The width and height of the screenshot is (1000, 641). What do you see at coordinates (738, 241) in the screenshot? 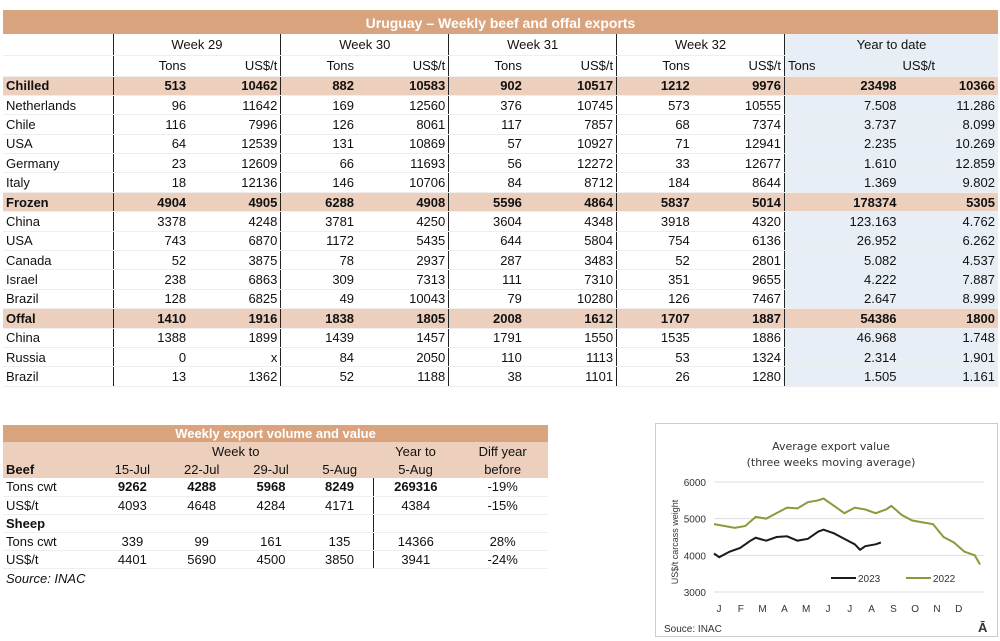
I see `usd-cell: 6136` at bounding box center [738, 241].